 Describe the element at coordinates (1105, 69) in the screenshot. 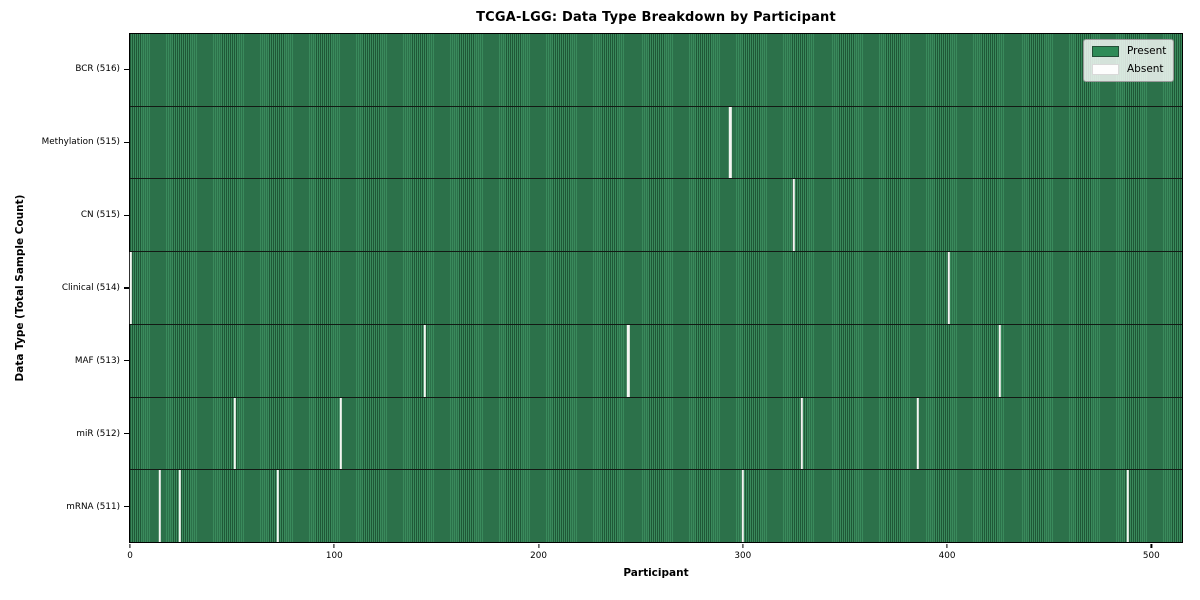

I see `absent-swatch-icon` at that location.